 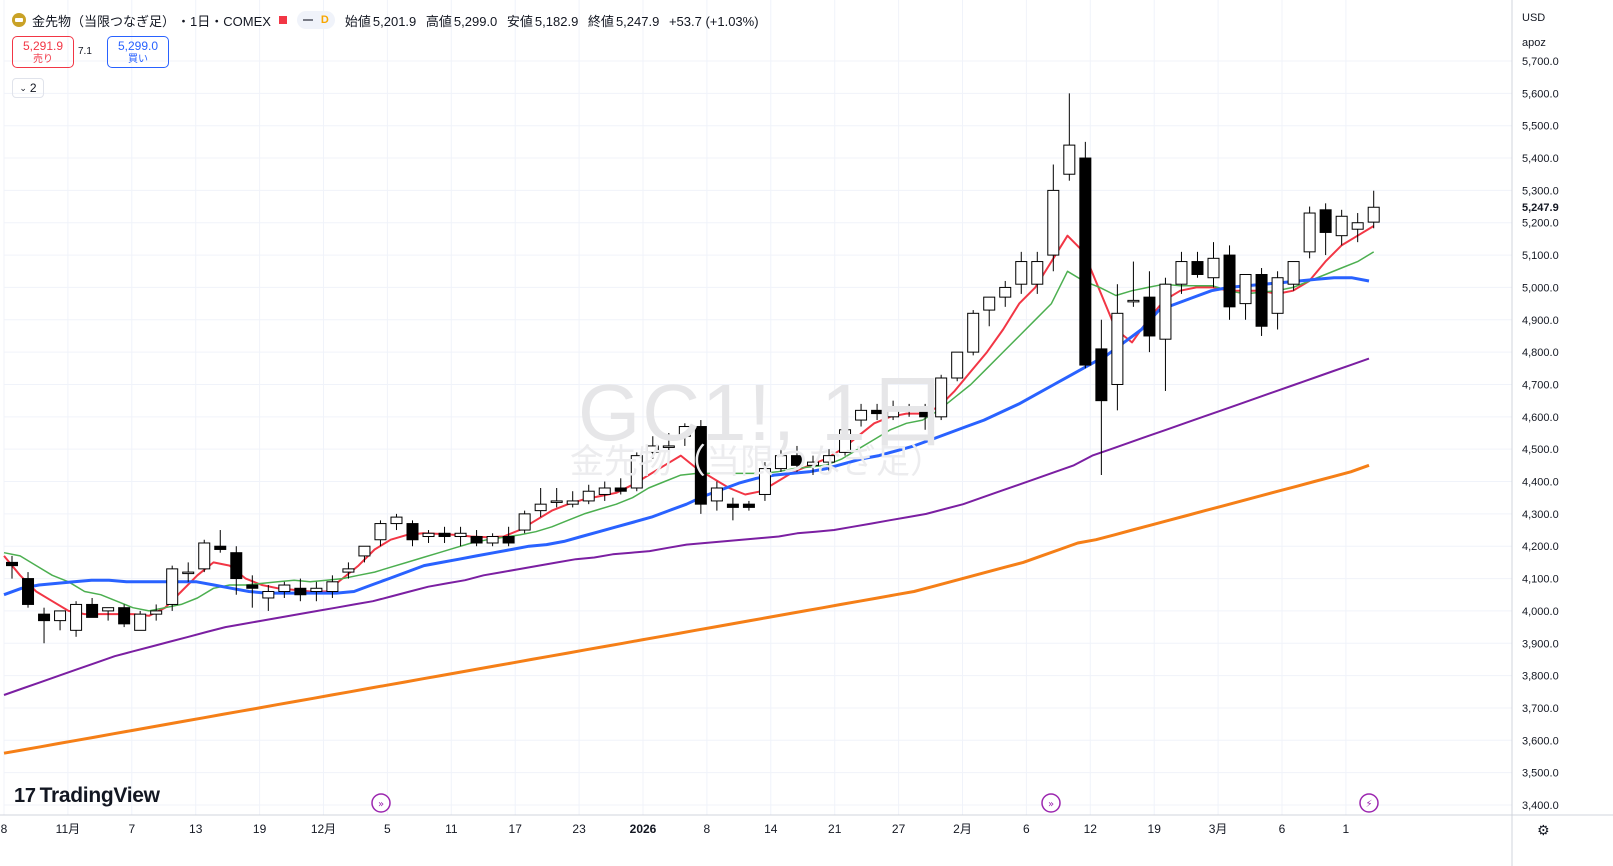 What do you see at coordinates (1534, 18) in the screenshot?
I see `currency-selector: USD` at bounding box center [1534, 18].